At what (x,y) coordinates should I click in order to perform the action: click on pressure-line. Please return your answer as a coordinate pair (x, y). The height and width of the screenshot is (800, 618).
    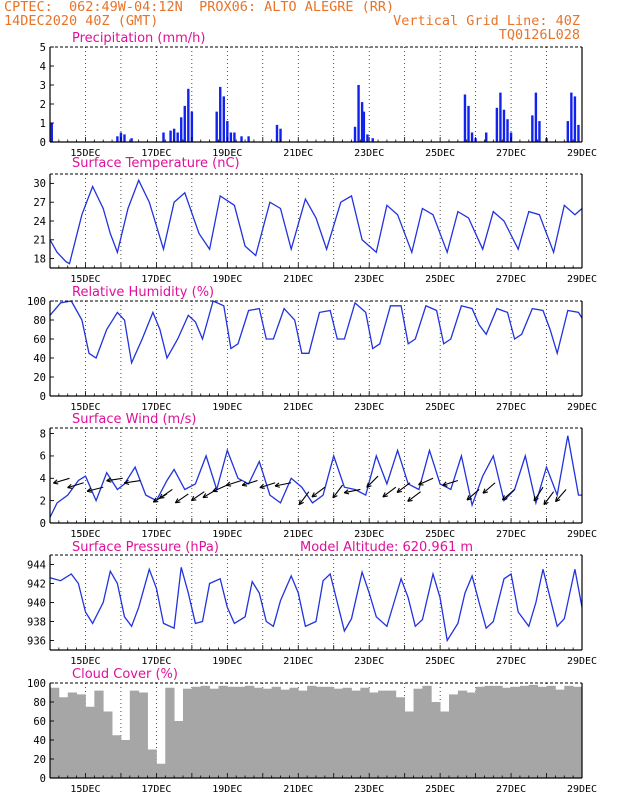
    Looking at the image, I should click on (316, 605).